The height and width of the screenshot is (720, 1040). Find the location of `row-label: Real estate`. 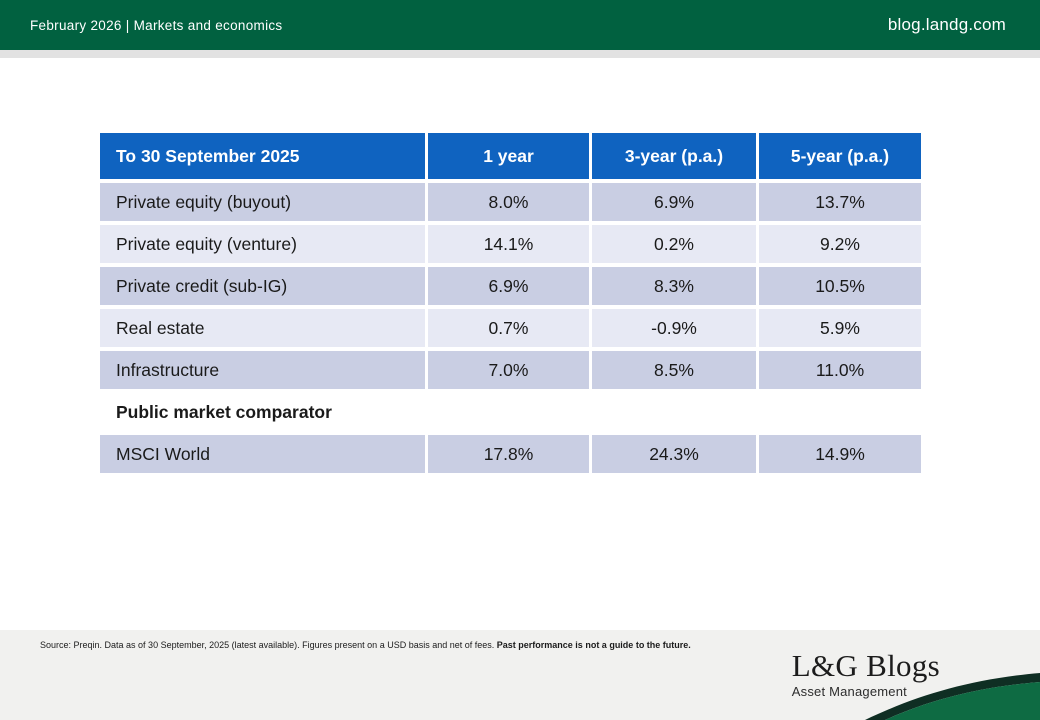

row-label: Real estate is located at coordinates (262, 328).